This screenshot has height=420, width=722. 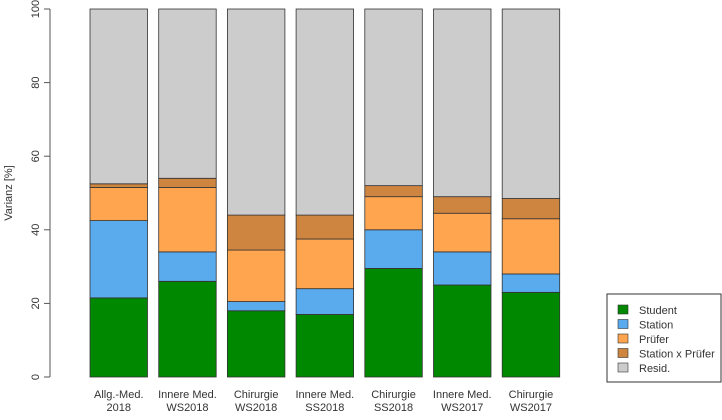 What do you see at coordinates (656, 326) in the screenshot?
I see `legend-label: Station` at bounding box center [656, 326].